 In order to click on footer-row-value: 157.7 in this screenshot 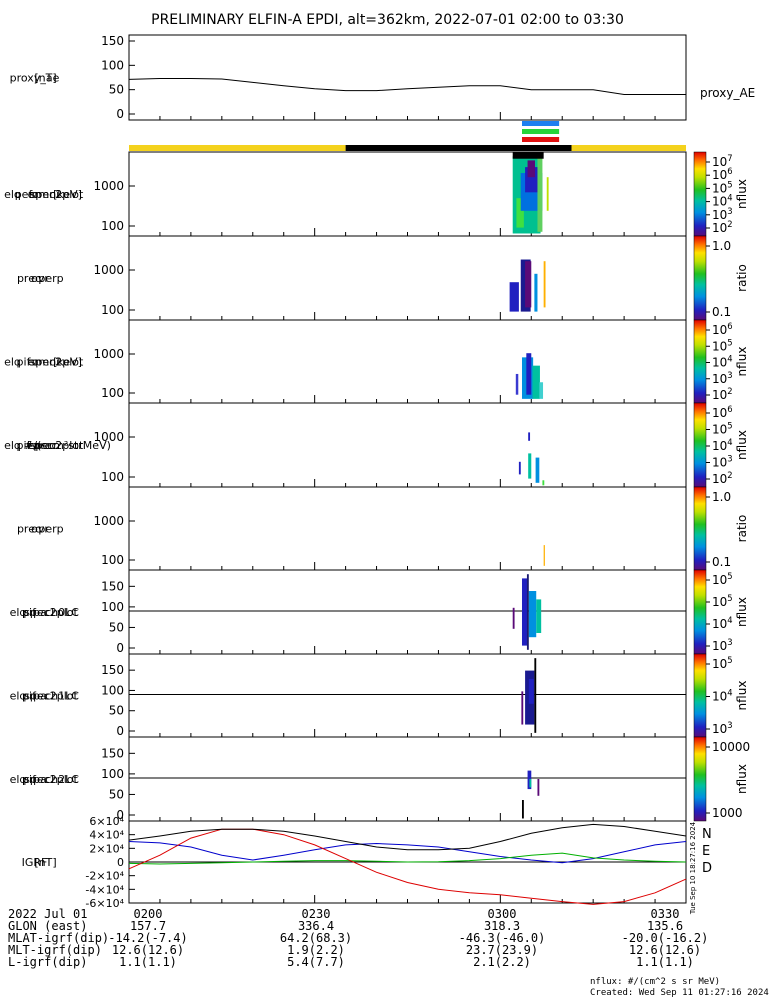, I will do `click(148, 926)`.